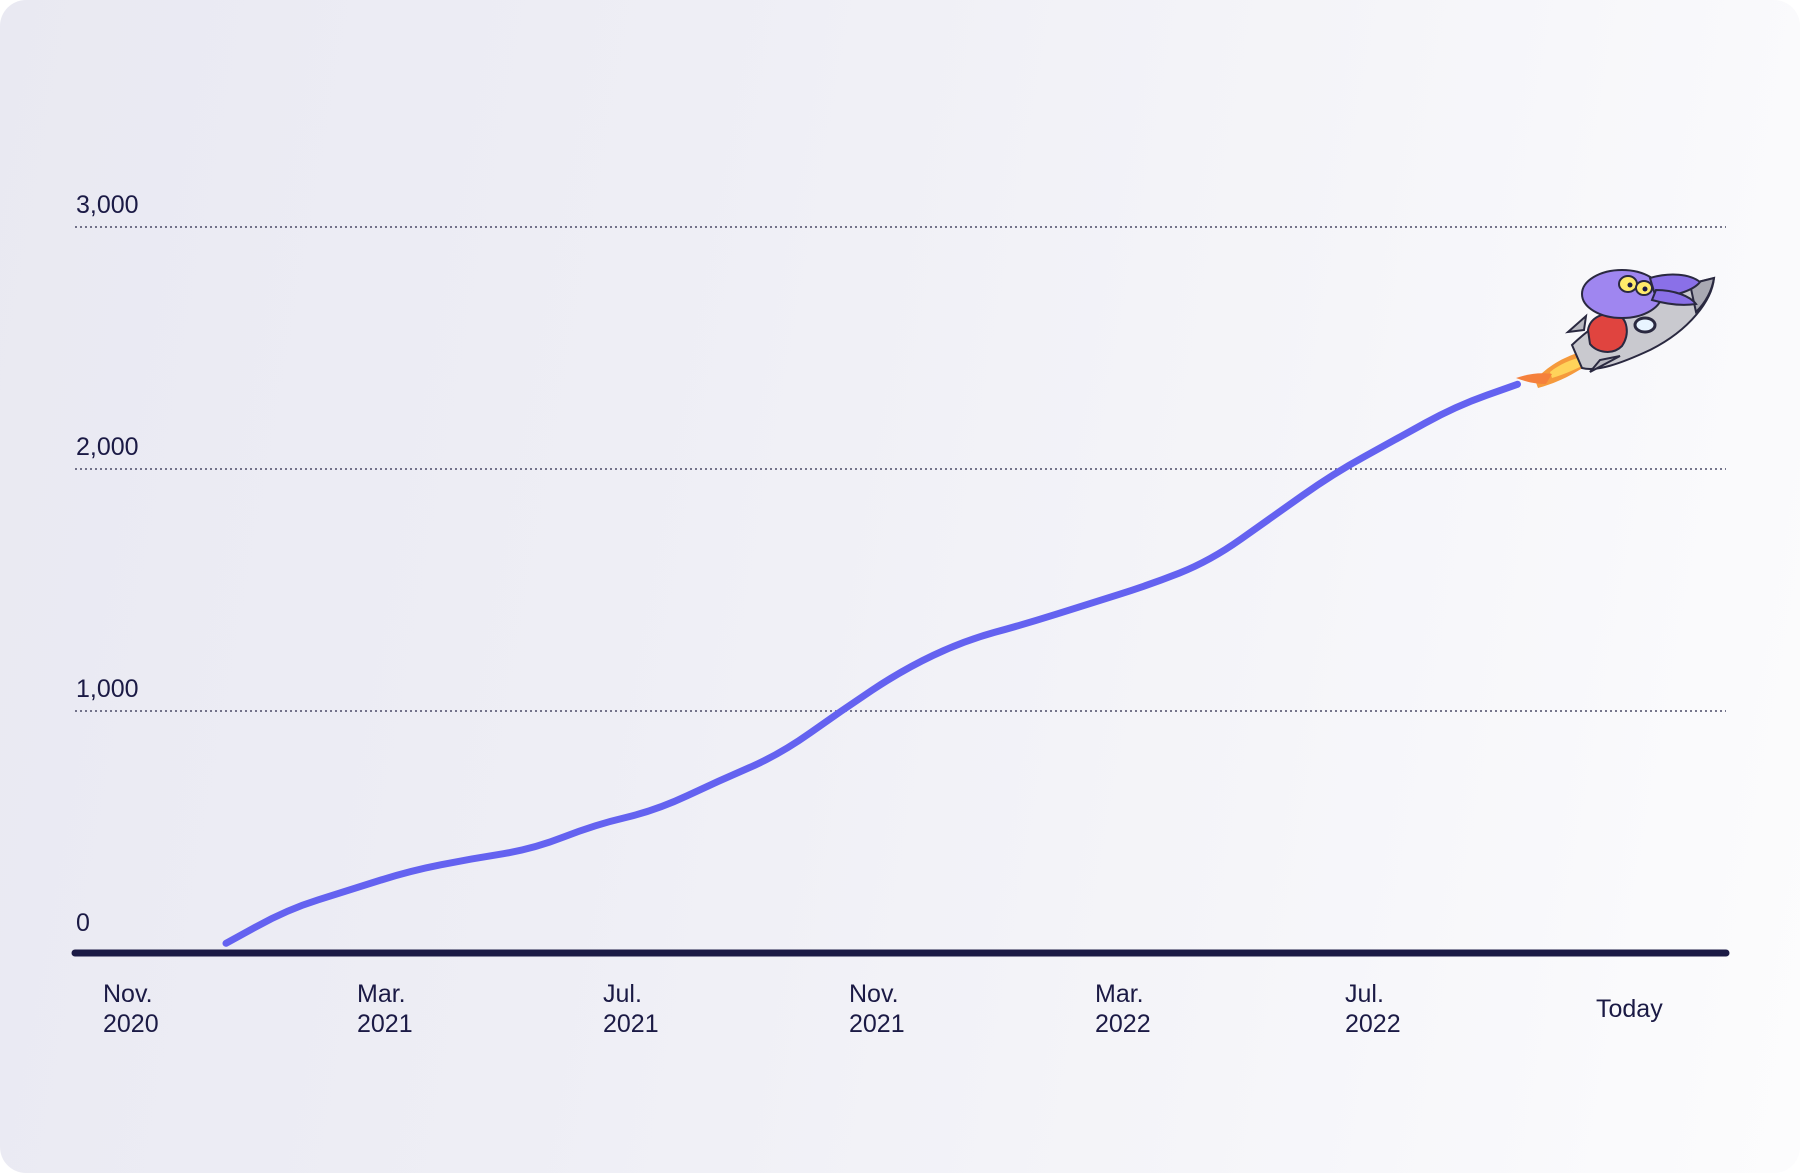  Describe the element at coordinates (631, 1009) in the screenshot. I see `x-tick-label: Jul.2021` at that location.